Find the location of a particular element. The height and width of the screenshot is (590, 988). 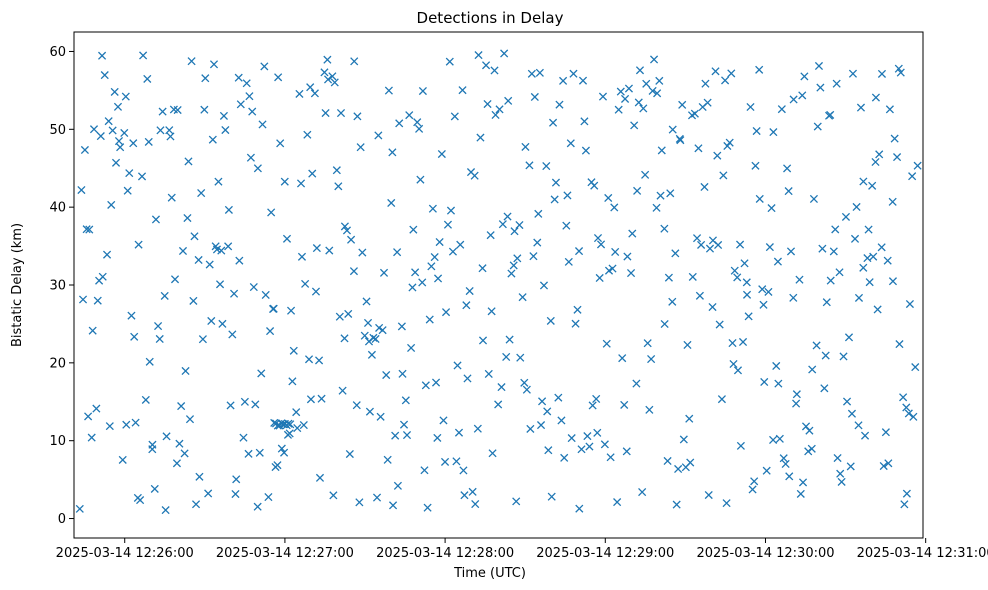

x-axis-label: Time (UTC) is located at coordinates (489, 573).